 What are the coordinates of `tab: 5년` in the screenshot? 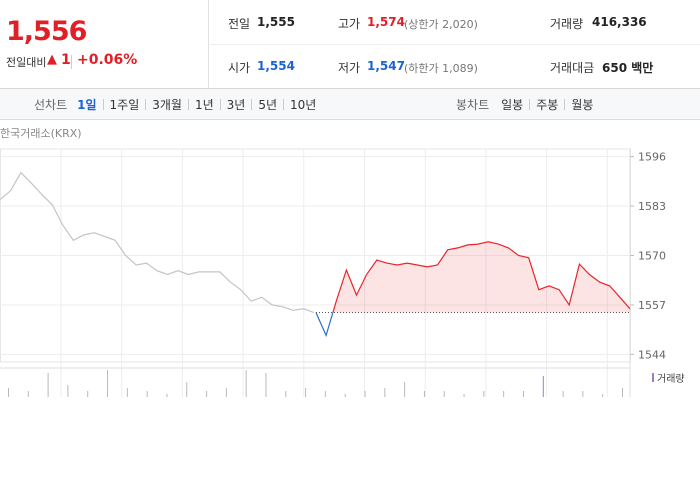 It's located at (268, 105).